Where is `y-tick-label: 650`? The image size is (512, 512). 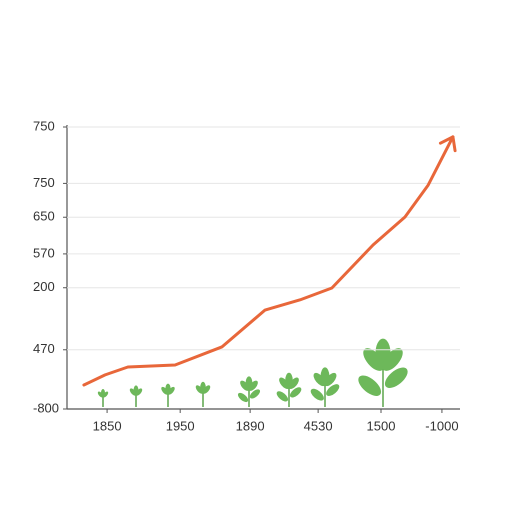
y-tick-label: 650 is located at coordinates (44, 216).